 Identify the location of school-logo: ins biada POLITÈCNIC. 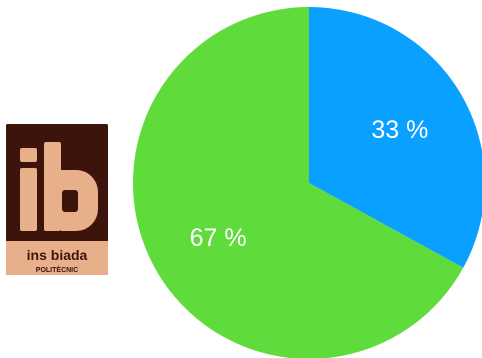
(57, 199).